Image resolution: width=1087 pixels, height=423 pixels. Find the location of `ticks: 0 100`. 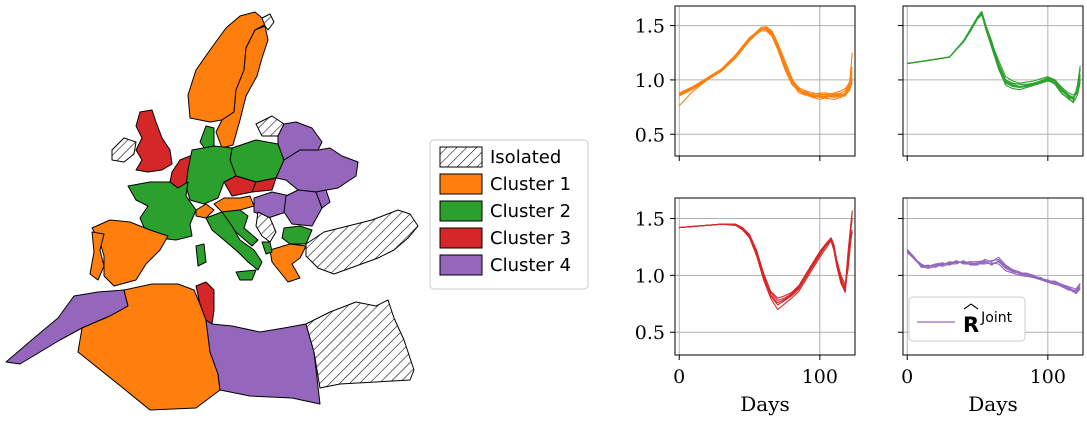

ticks: 0 100 is located at coordinates (982, 302).